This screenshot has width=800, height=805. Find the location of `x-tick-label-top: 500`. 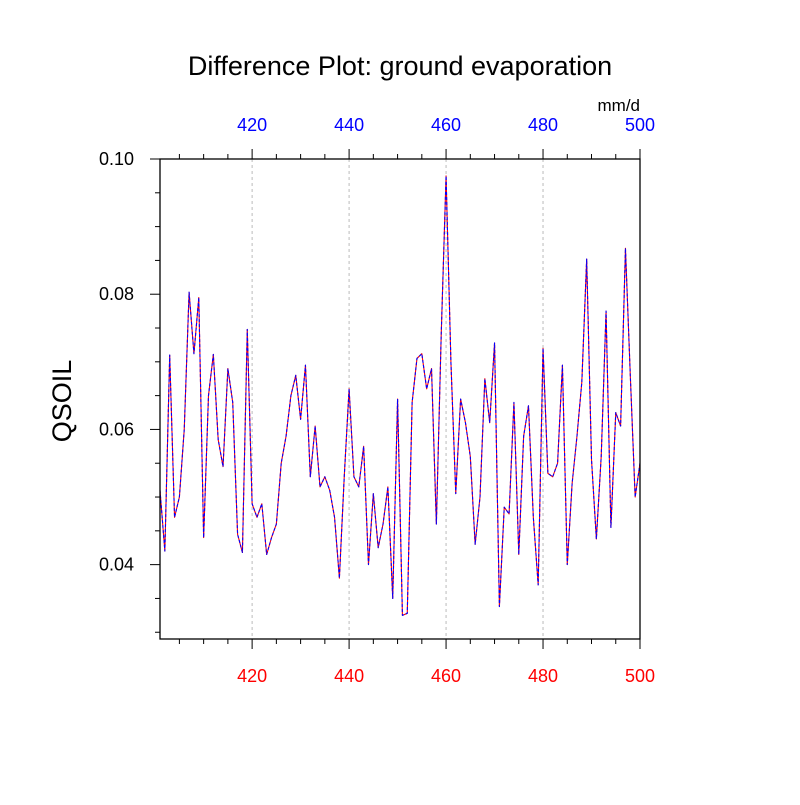

x-tick-label-top: 500 is located at coordinates (640, 125).